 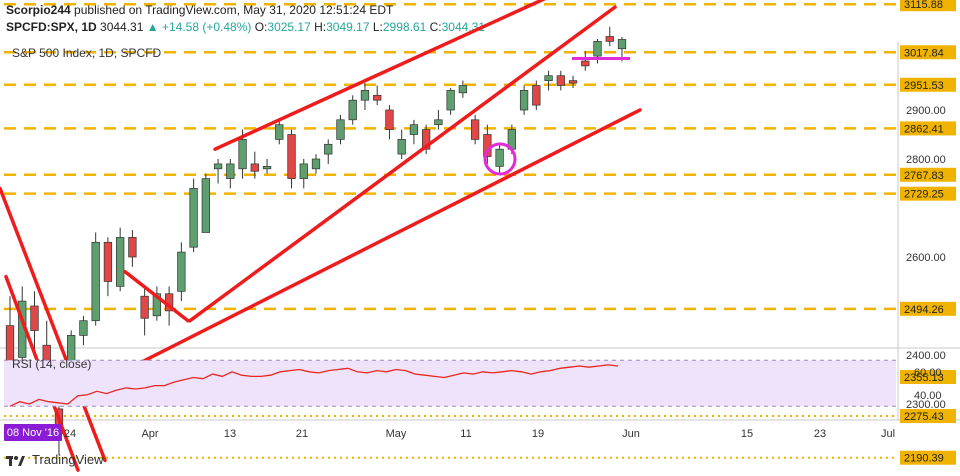 What do you see at coordinates (87, 53) in the screenshot?
I see `price-pane-title: S&P 500 Index, 1D, SPCFD` at bounding box center [87, 53].